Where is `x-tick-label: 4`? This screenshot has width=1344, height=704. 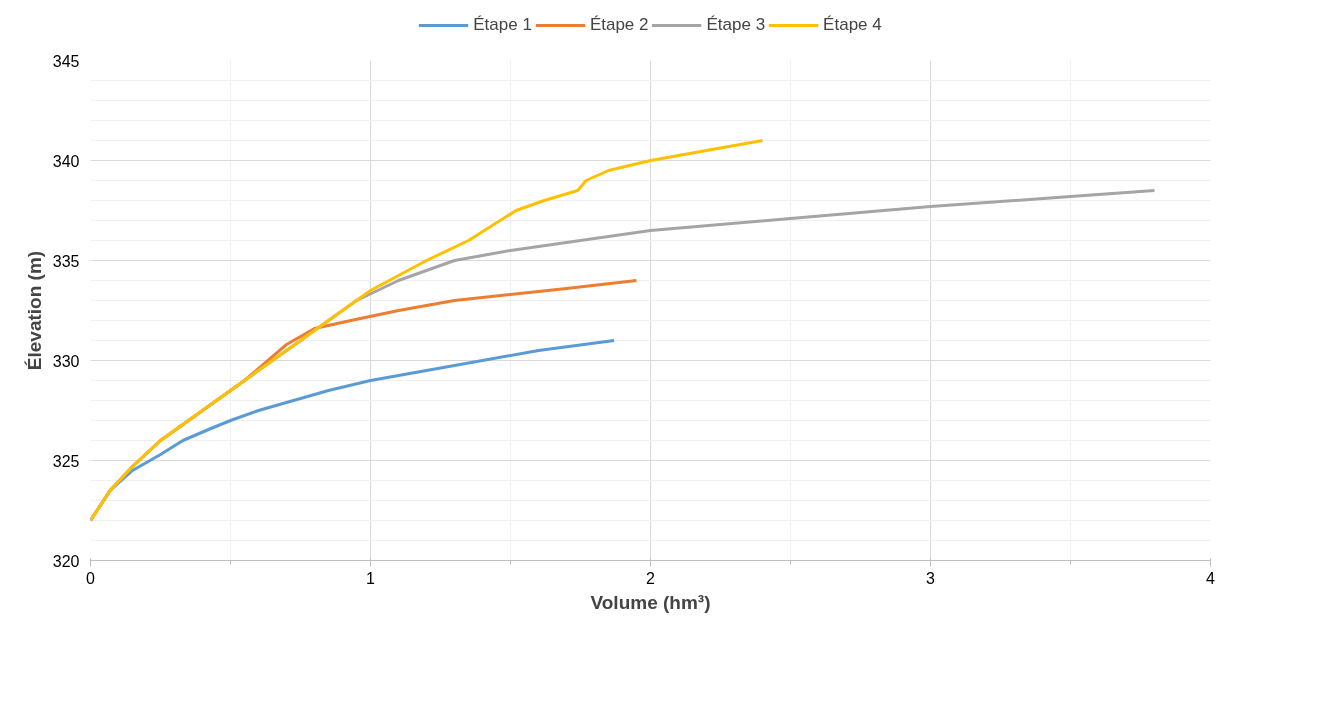 x-tick-label: 4 is located at coordinates (1211, 578).